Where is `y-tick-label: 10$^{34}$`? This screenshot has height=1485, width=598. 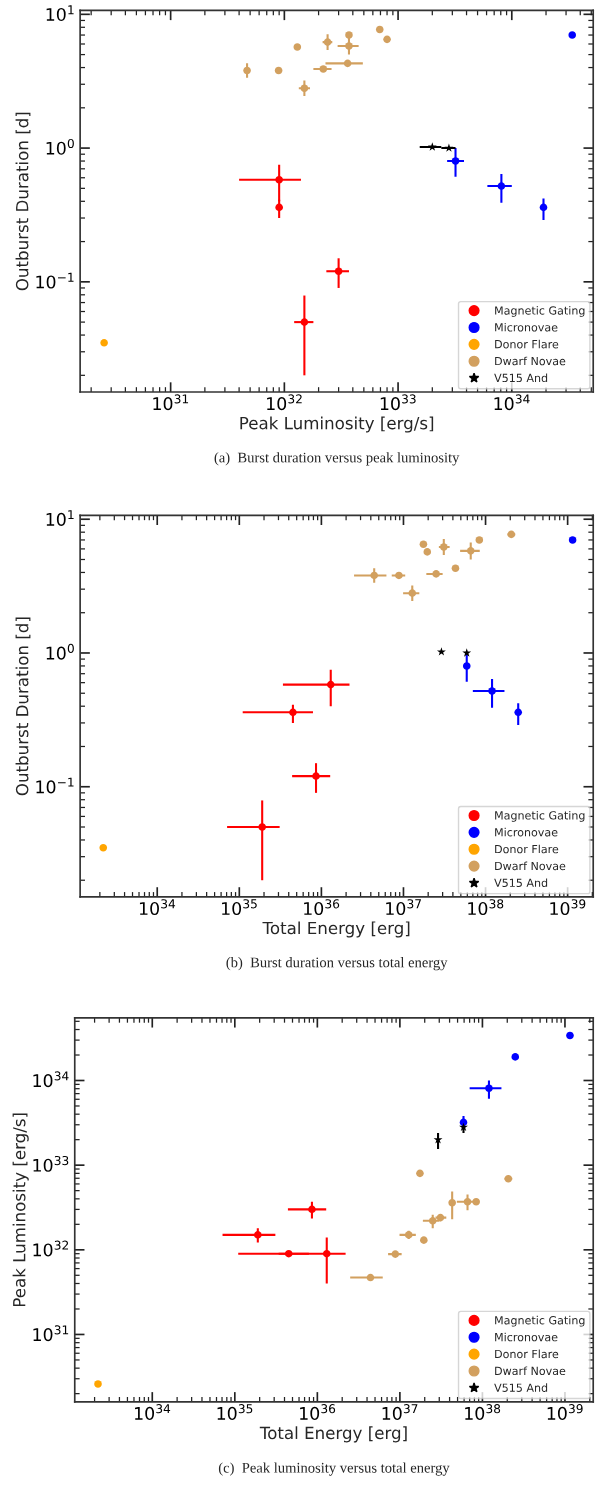
y-tick-label: 10$^{34}$ is located at coordinates (51, 1079).